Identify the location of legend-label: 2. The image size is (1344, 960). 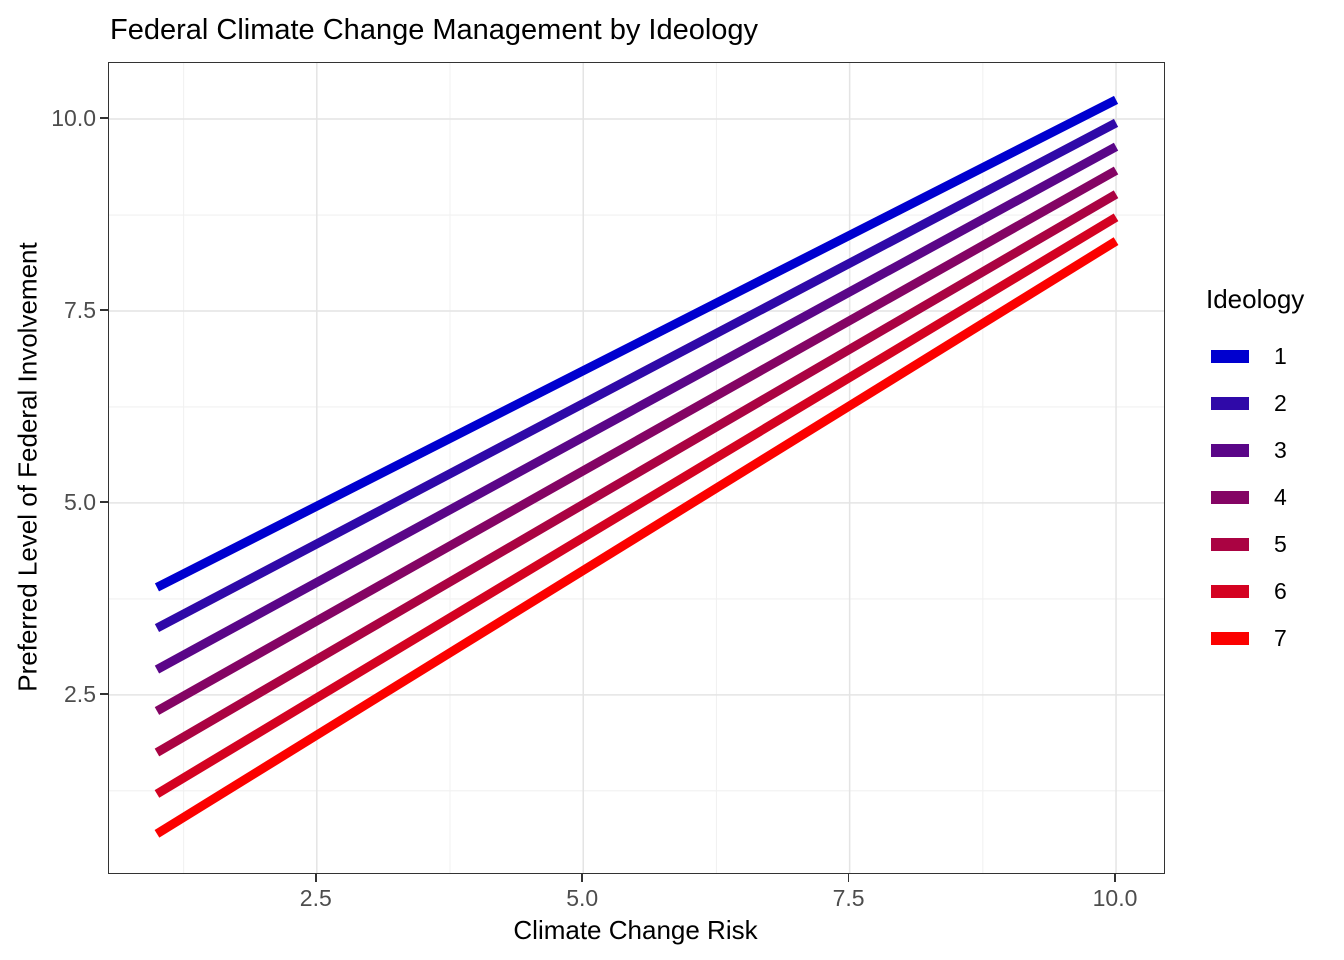
(1280, 403).